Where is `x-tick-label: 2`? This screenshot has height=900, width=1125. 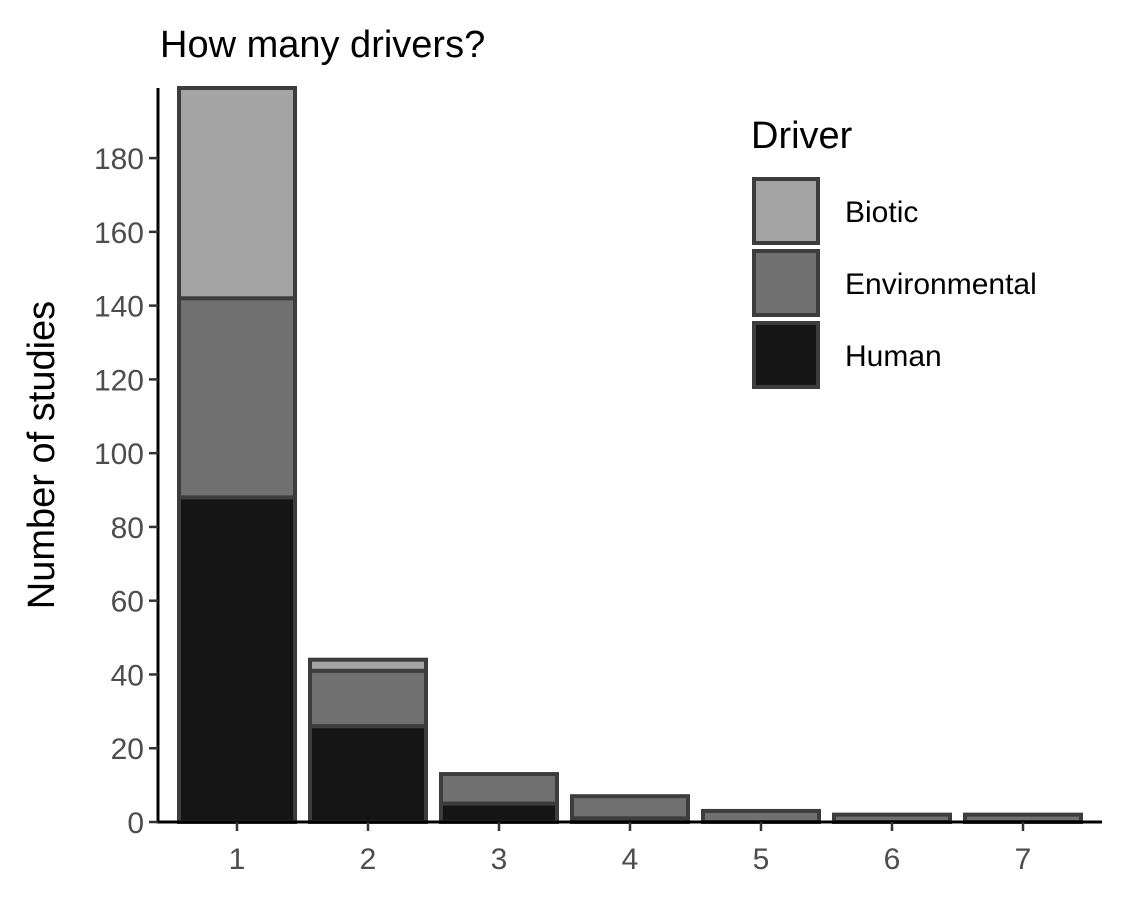
x-tick-label: 2 is located at coordinates (368, 859).